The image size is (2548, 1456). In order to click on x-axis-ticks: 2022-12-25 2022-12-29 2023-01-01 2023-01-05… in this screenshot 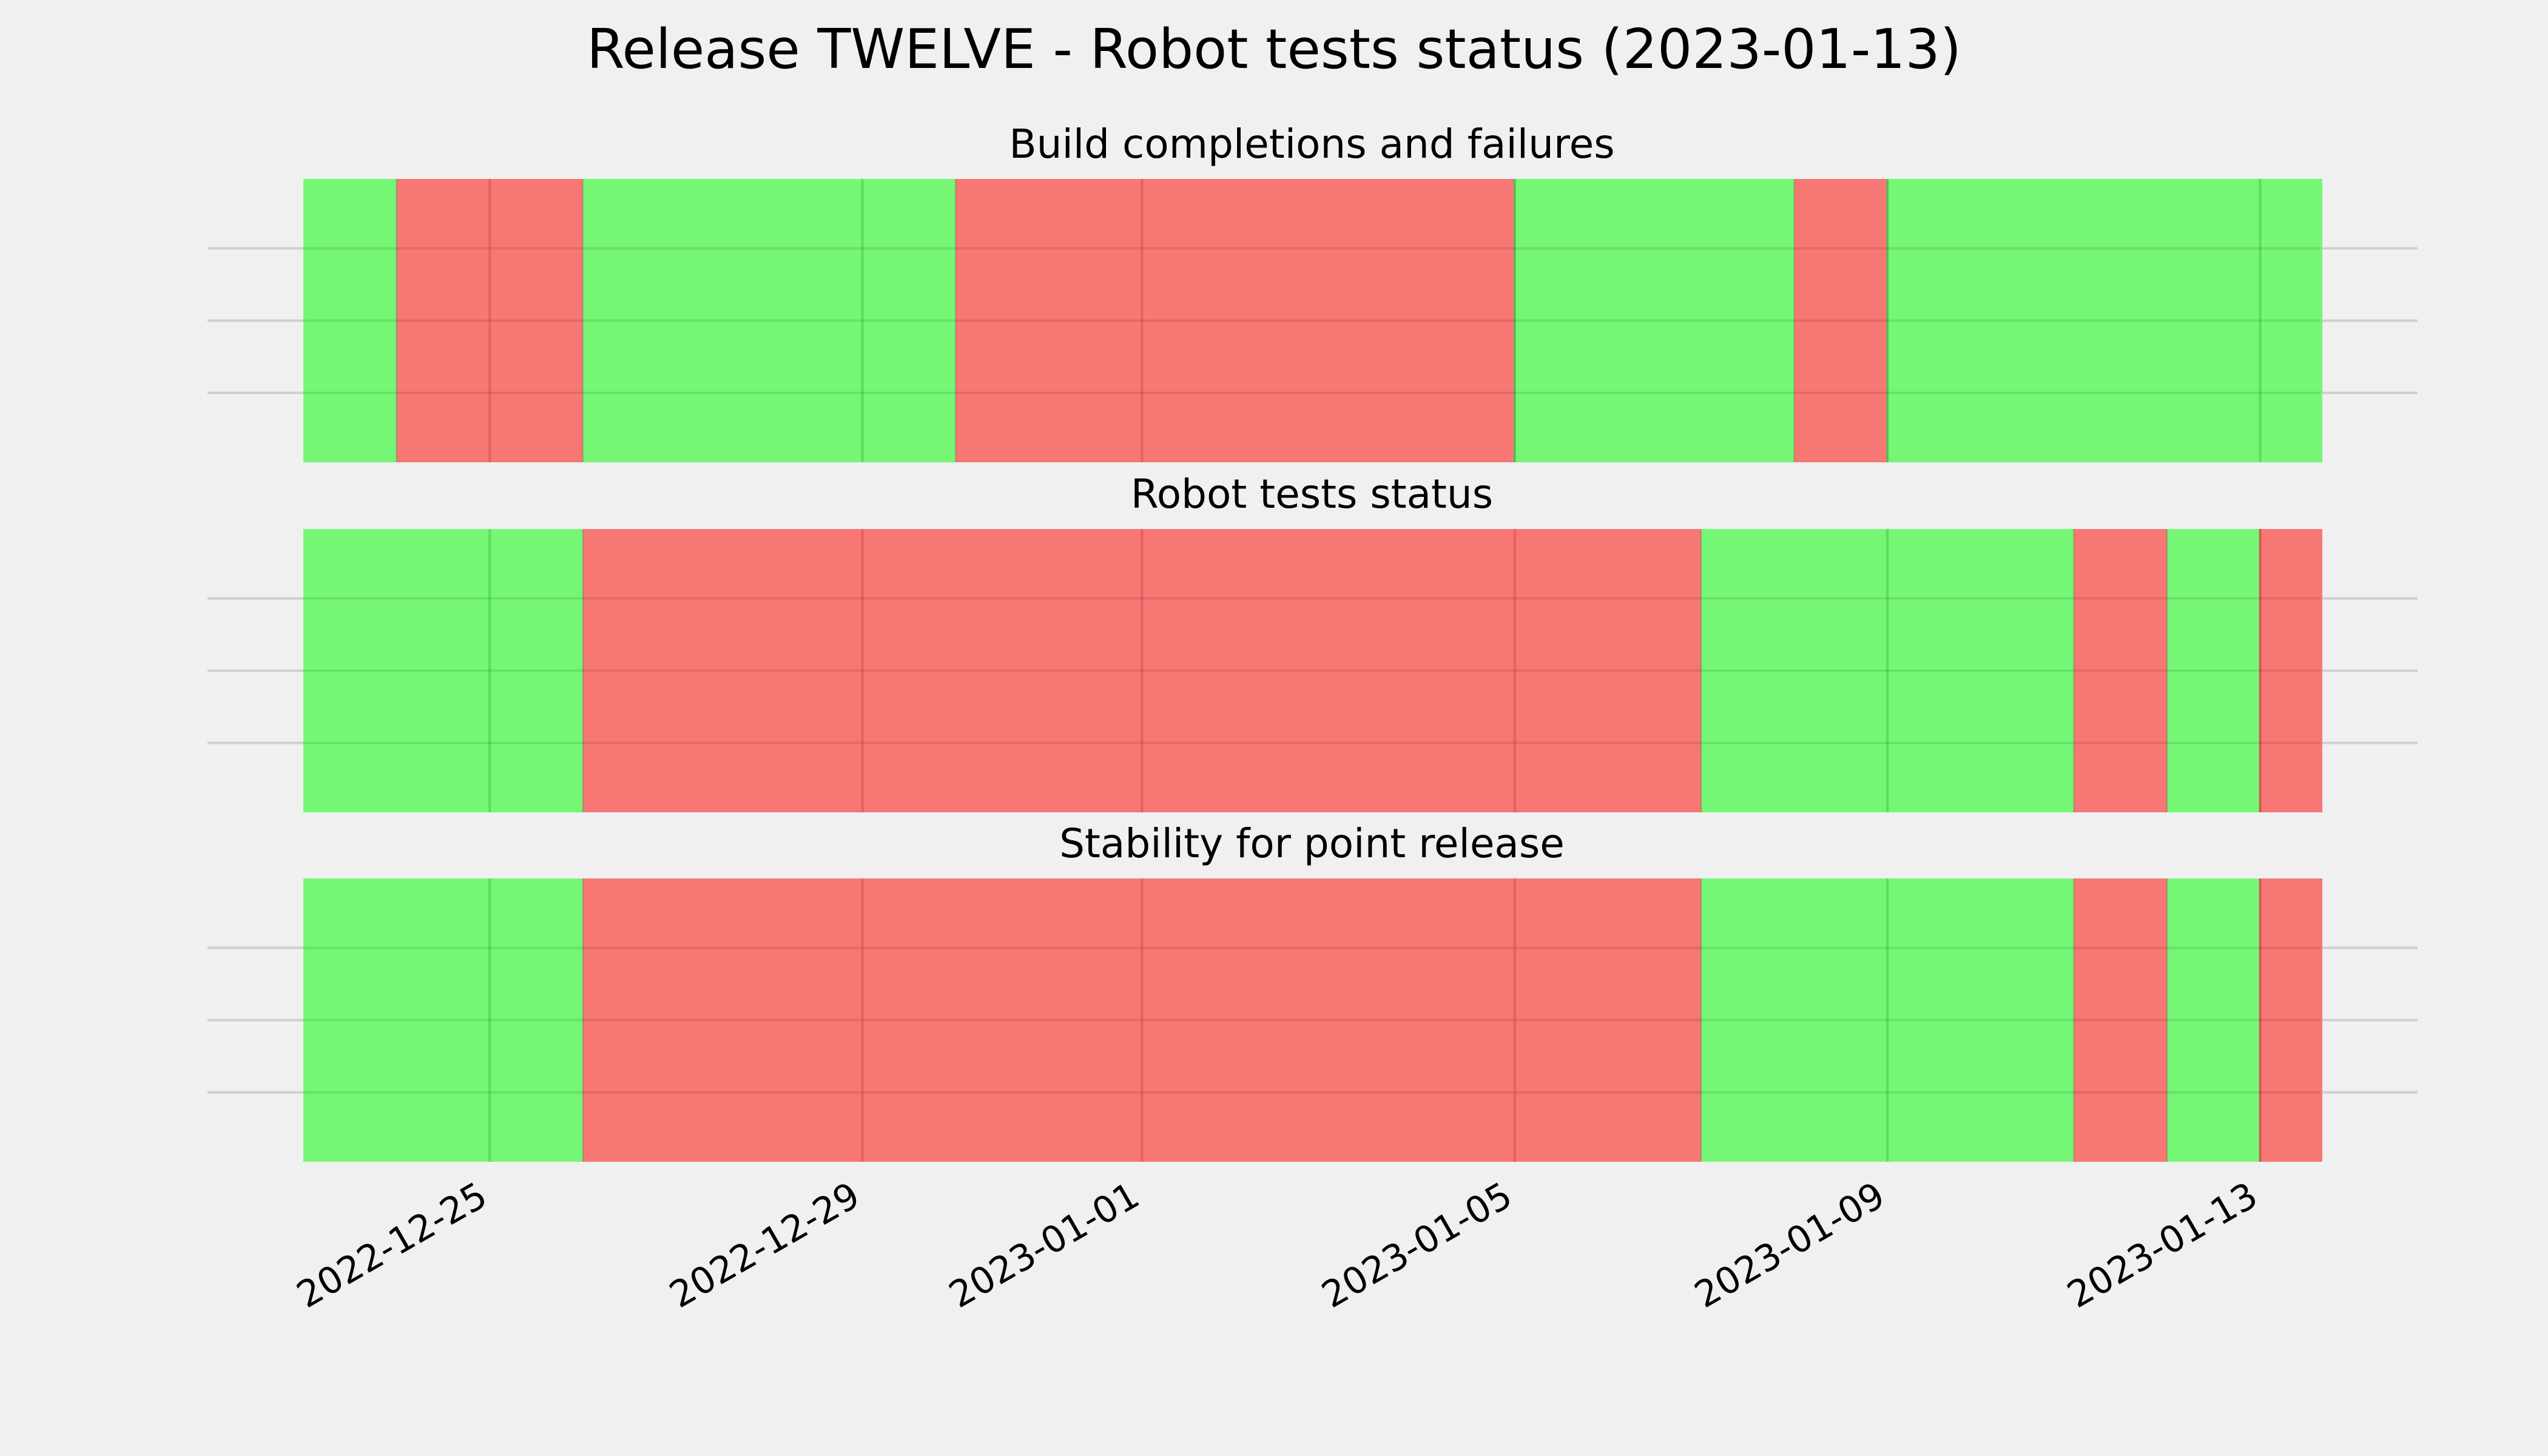, I will do `click(1277, 1245)`.